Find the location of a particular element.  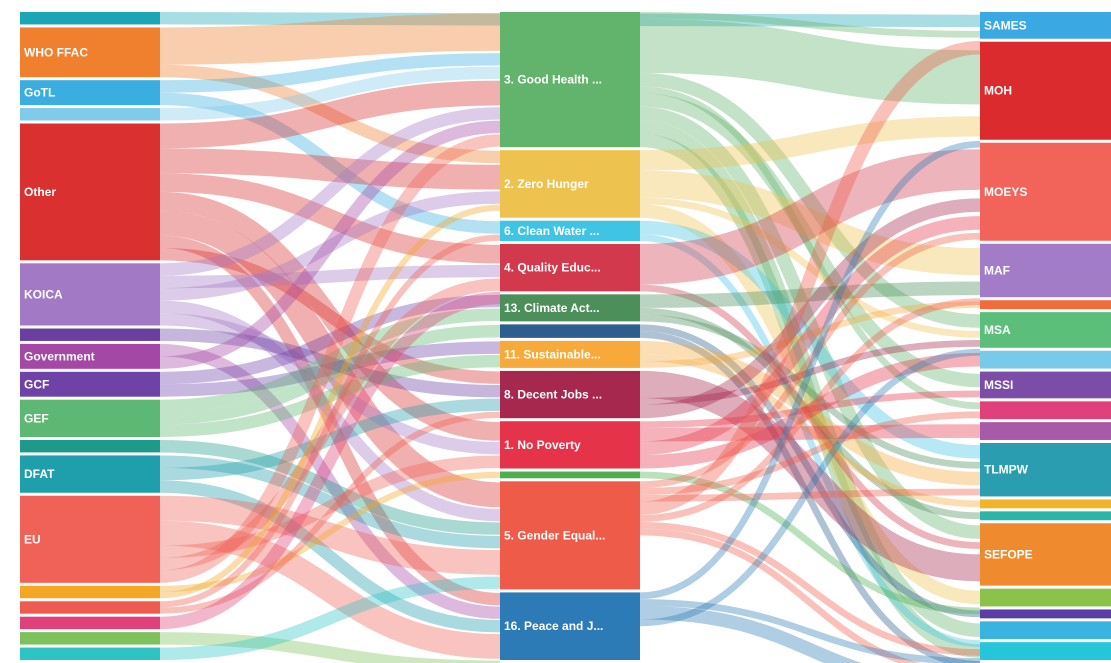

node-16-peace-and-j is located at coordinates (570, 626).